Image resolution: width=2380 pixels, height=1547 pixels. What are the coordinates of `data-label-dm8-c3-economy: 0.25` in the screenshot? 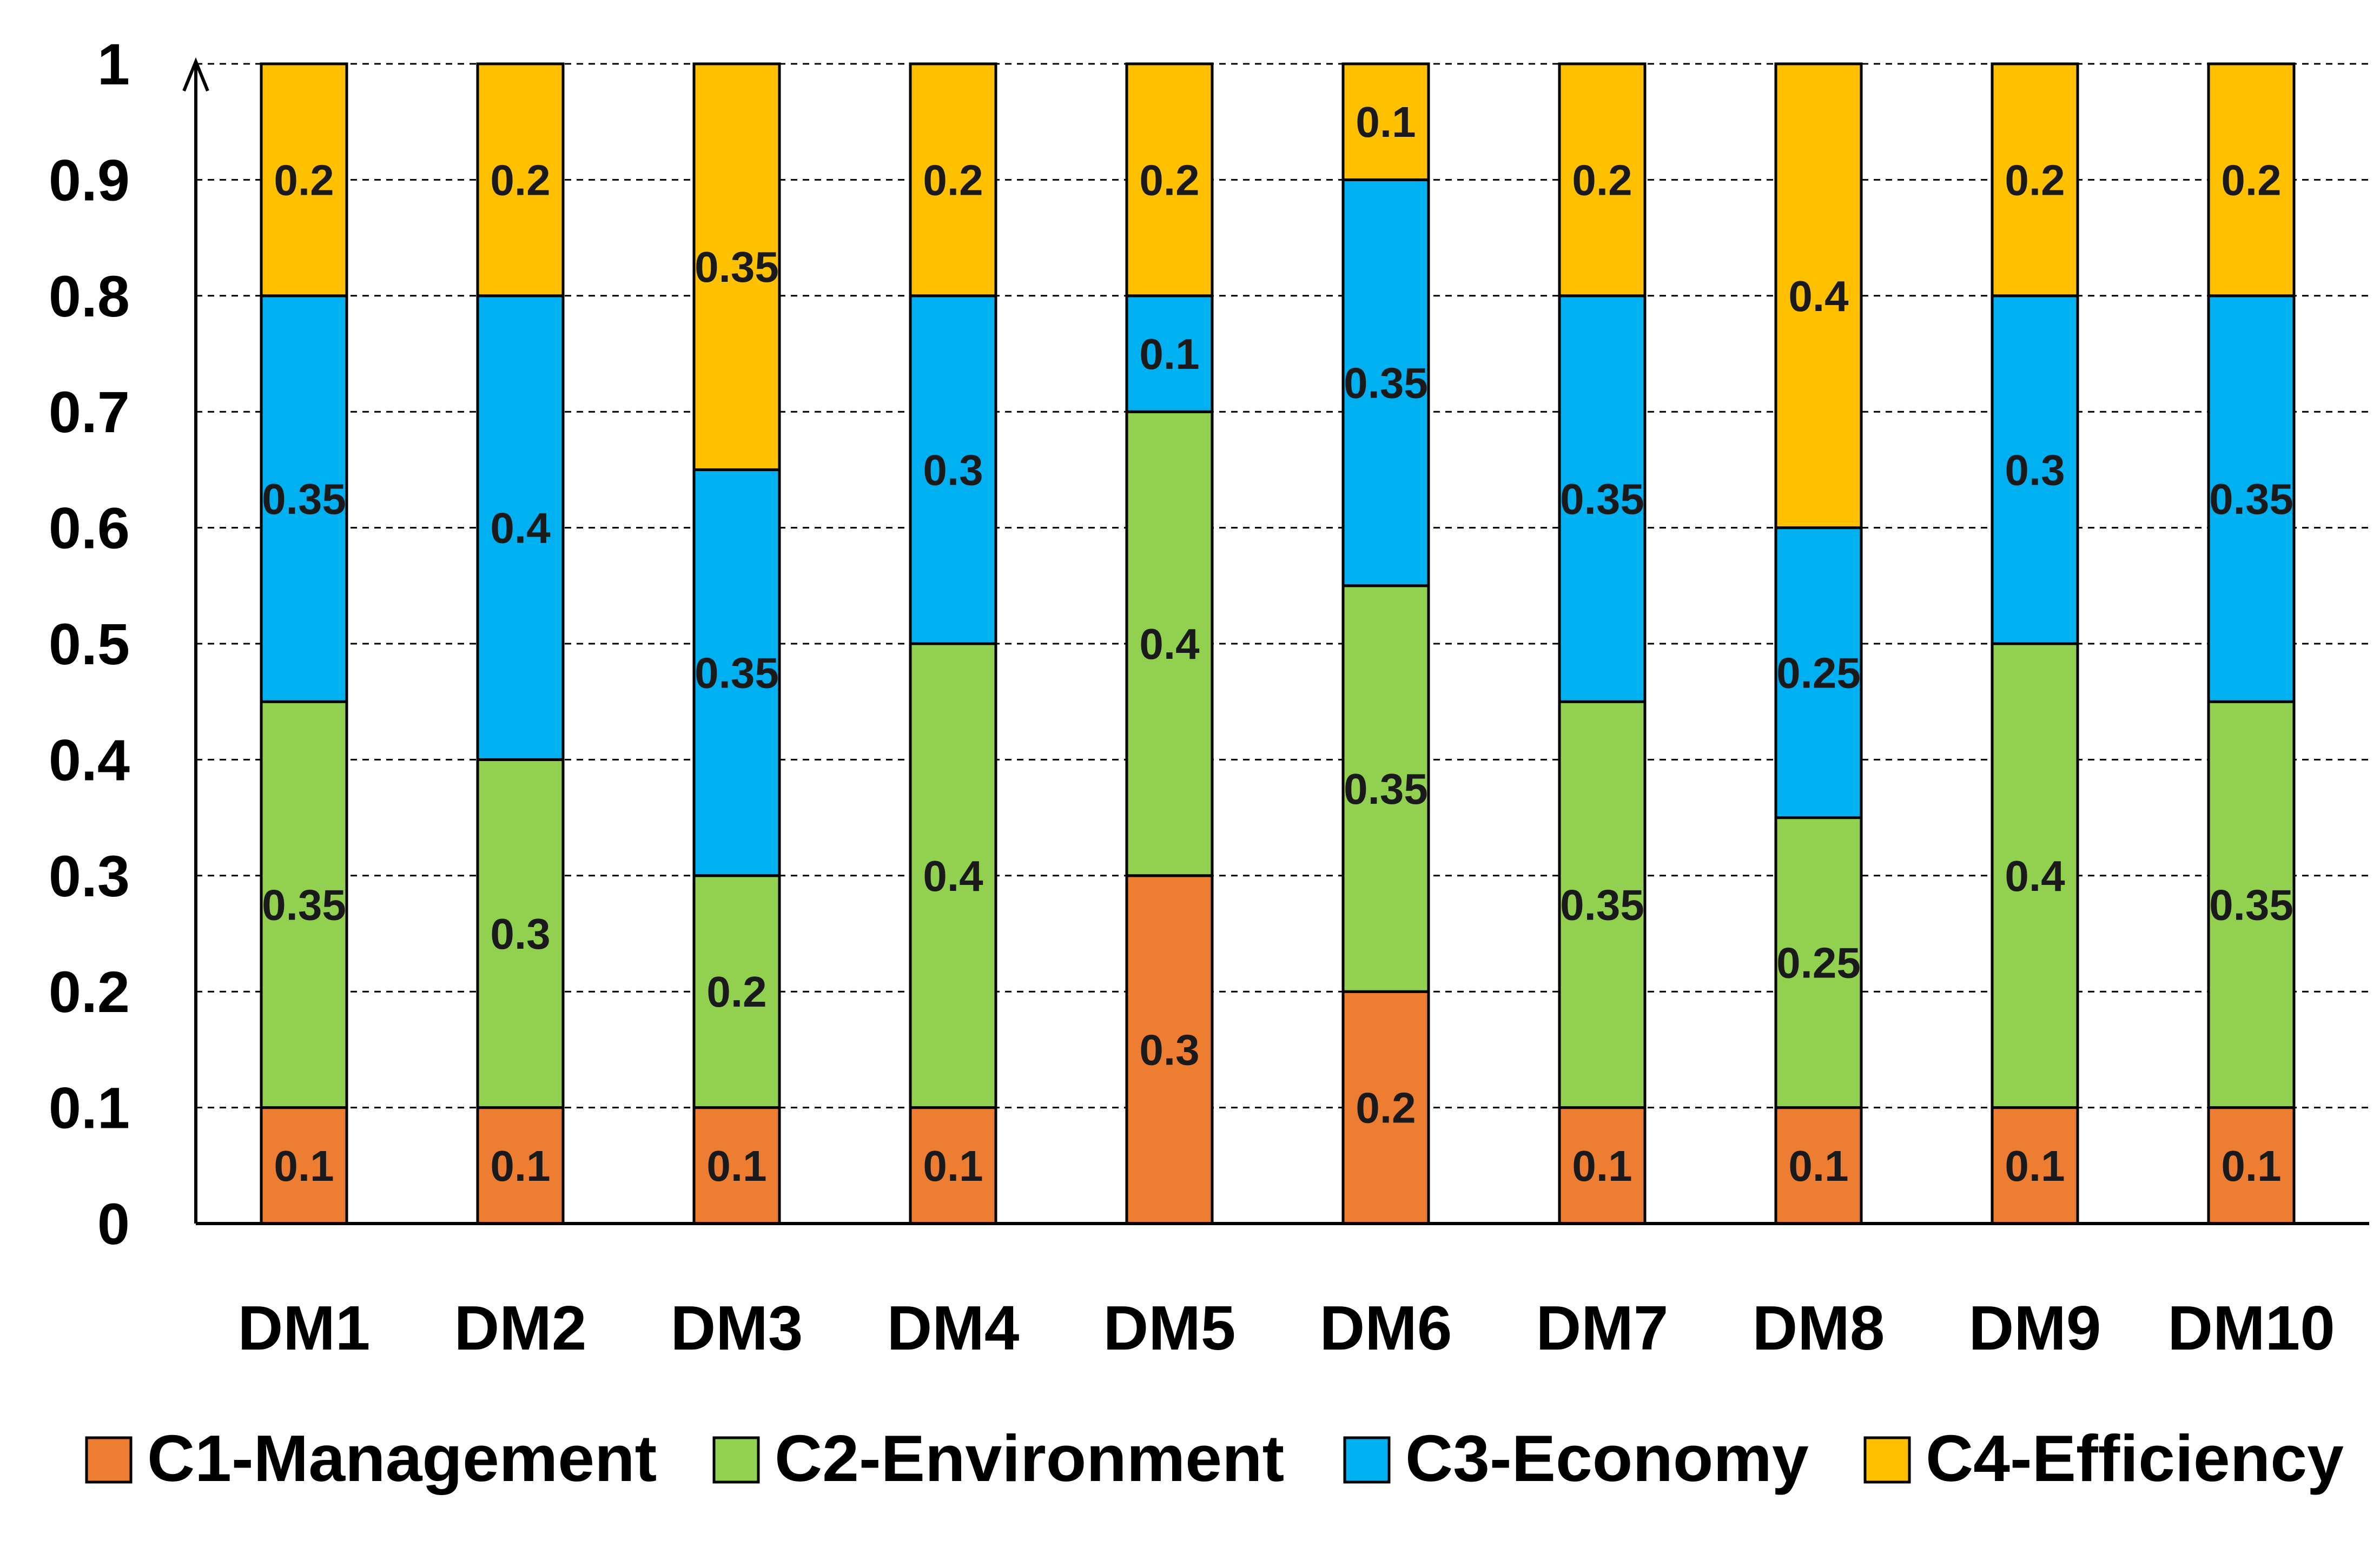 It's located at (1818, 673).